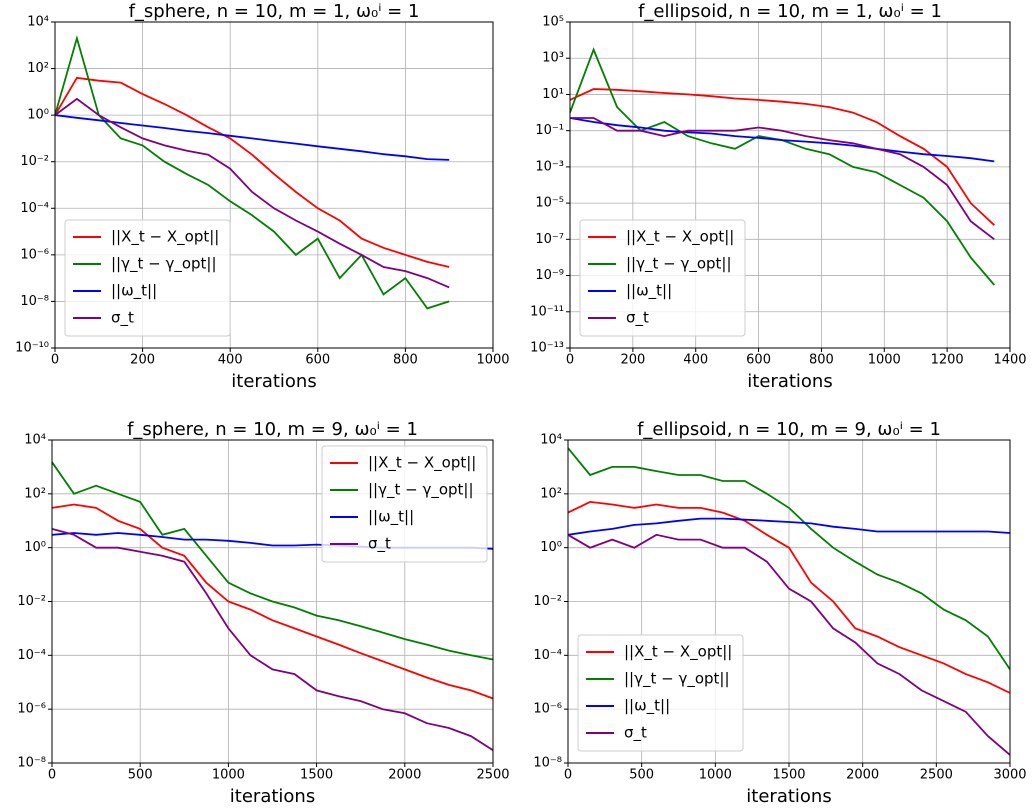 Image resolution: width=1032 pixels, height=810 pixels. I want to click on y-tick-label: 10⁵, so click(553, 22).